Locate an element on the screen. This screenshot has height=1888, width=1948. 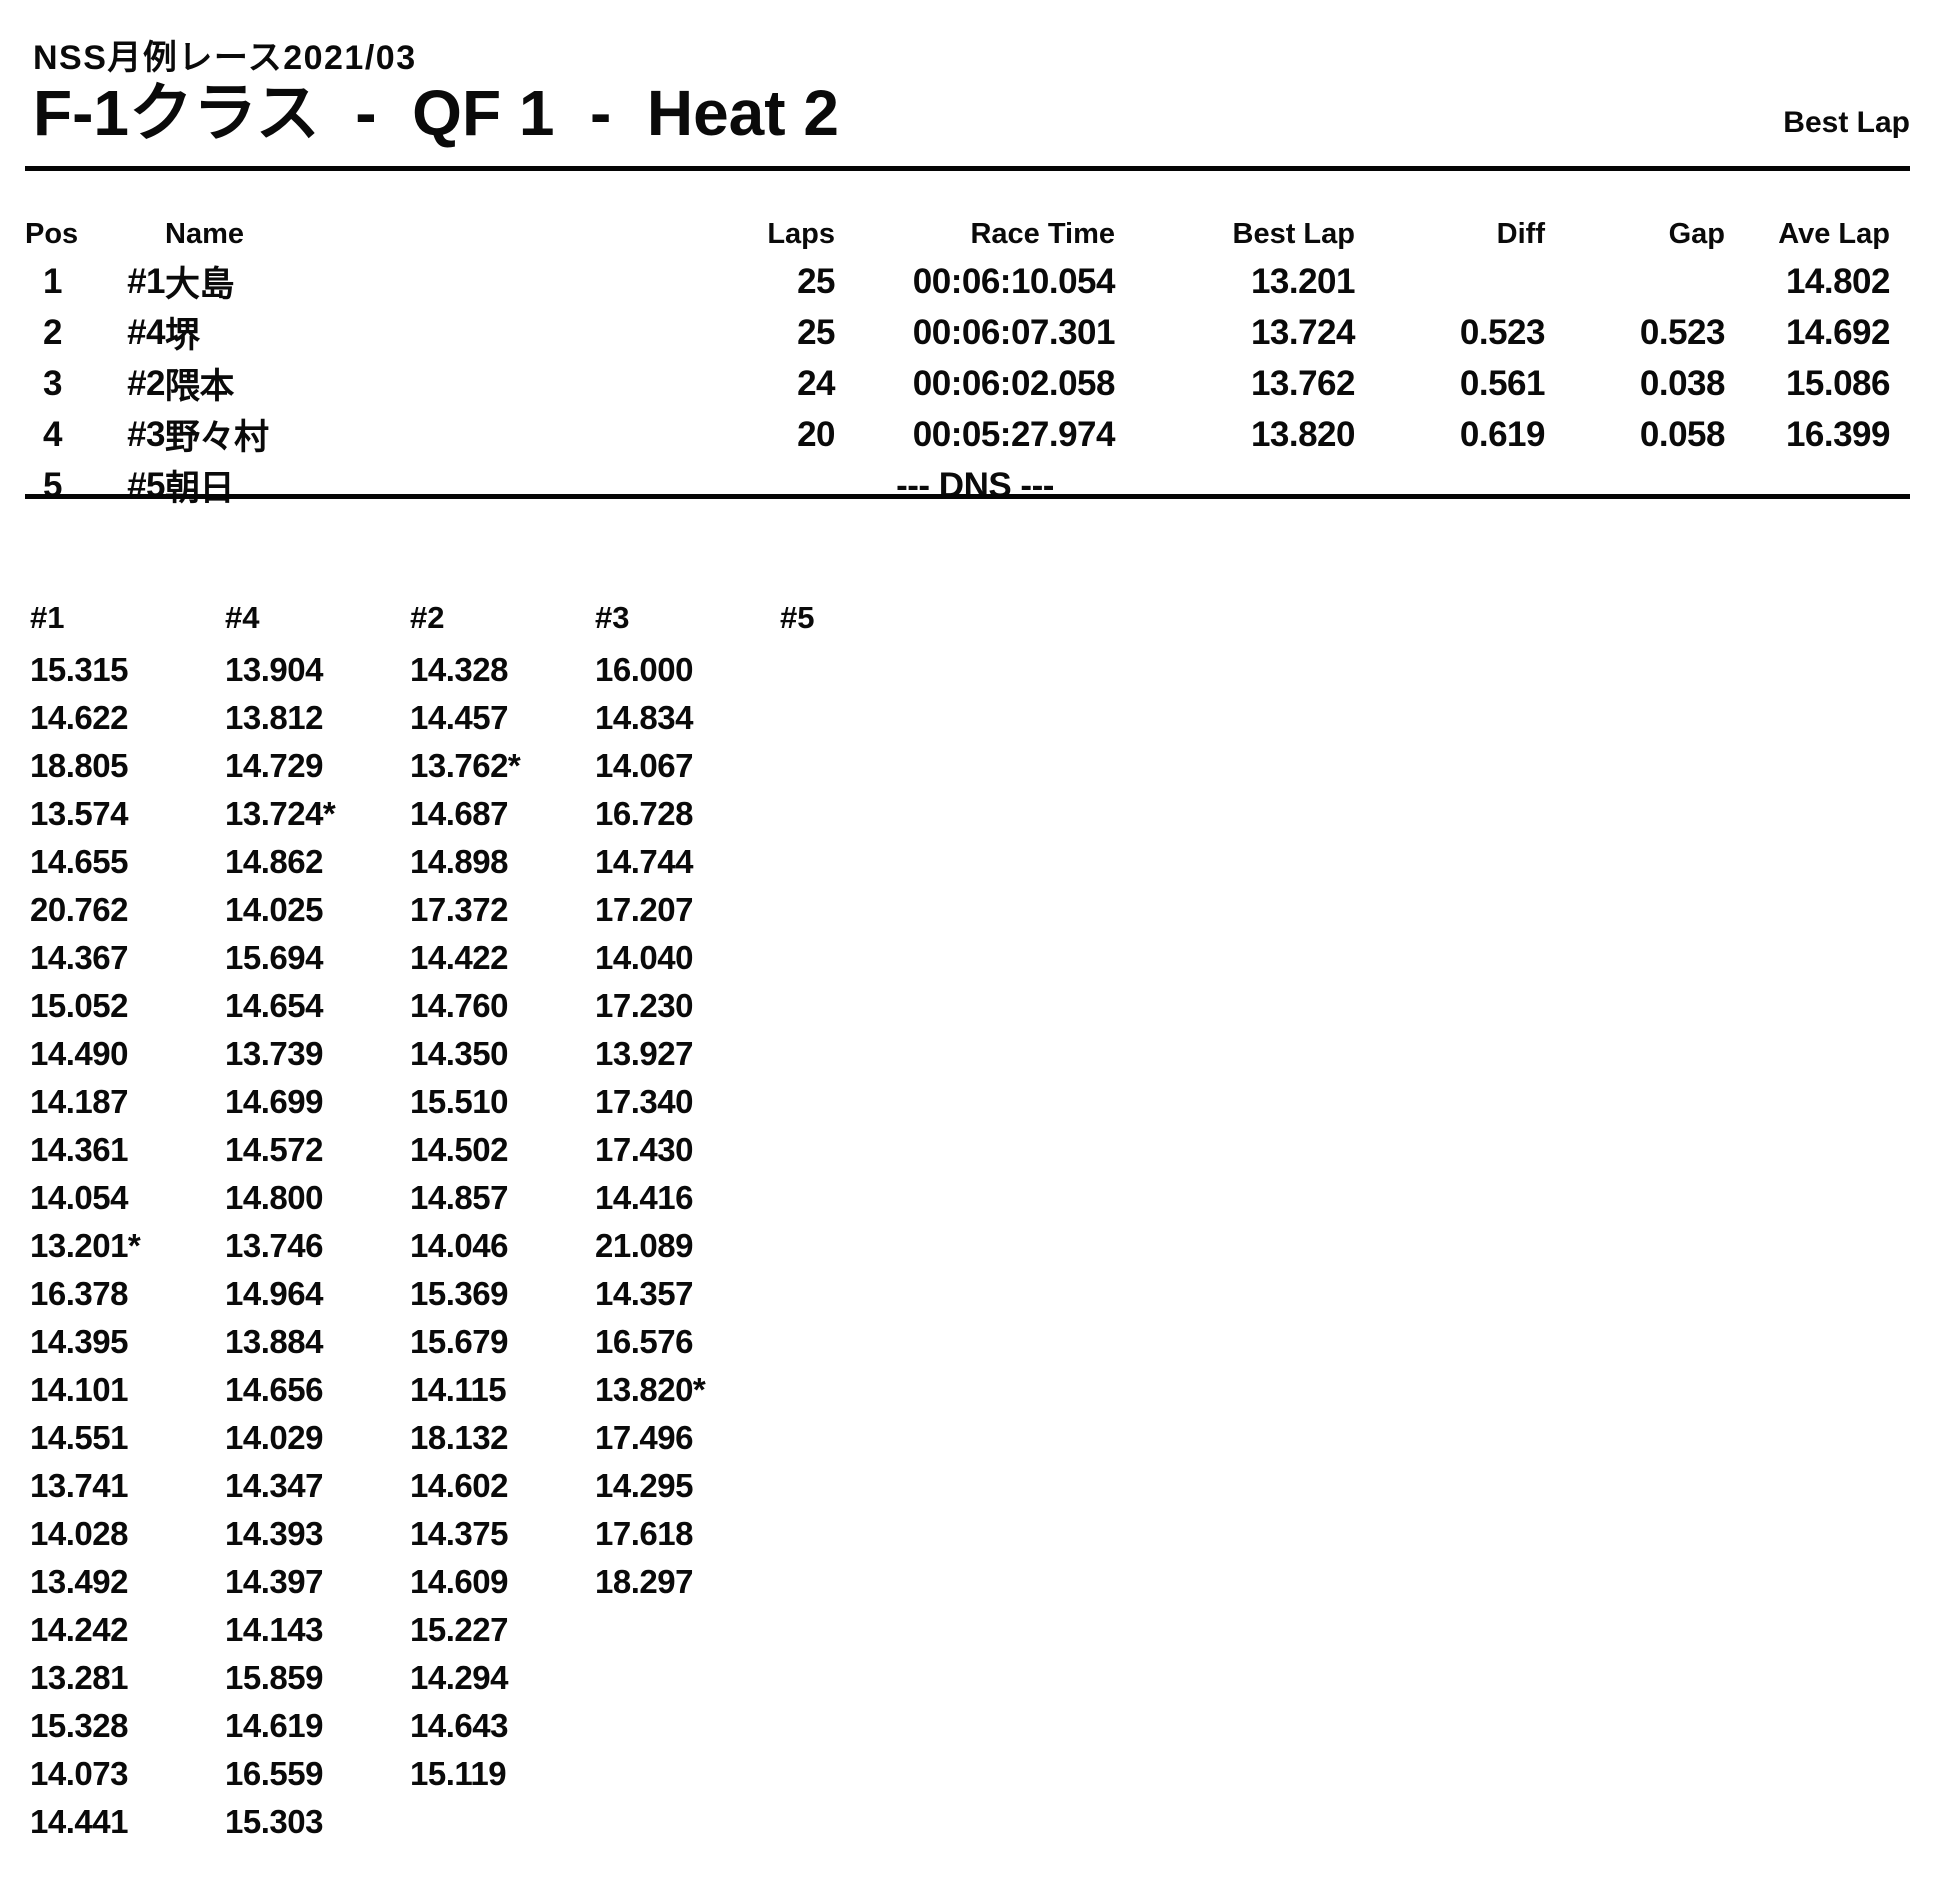
result-row: 2 #4 堺 25 00:06:07.301 13.724 0.523 0.523 14.692 is located at coordinates (957, 332).